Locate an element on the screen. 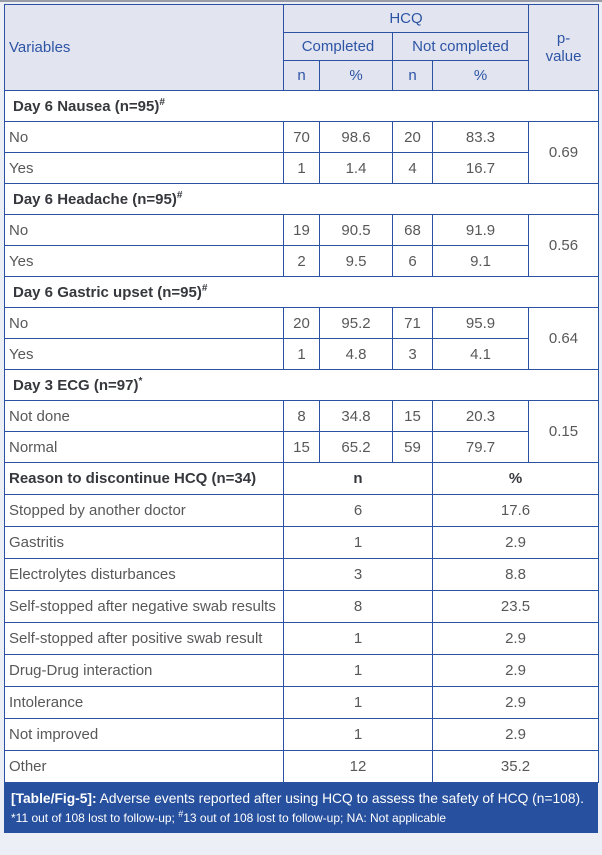 The image size is (602, 855). row-label: Self-stopped after positive swab result is located at coordinates (144, 638).